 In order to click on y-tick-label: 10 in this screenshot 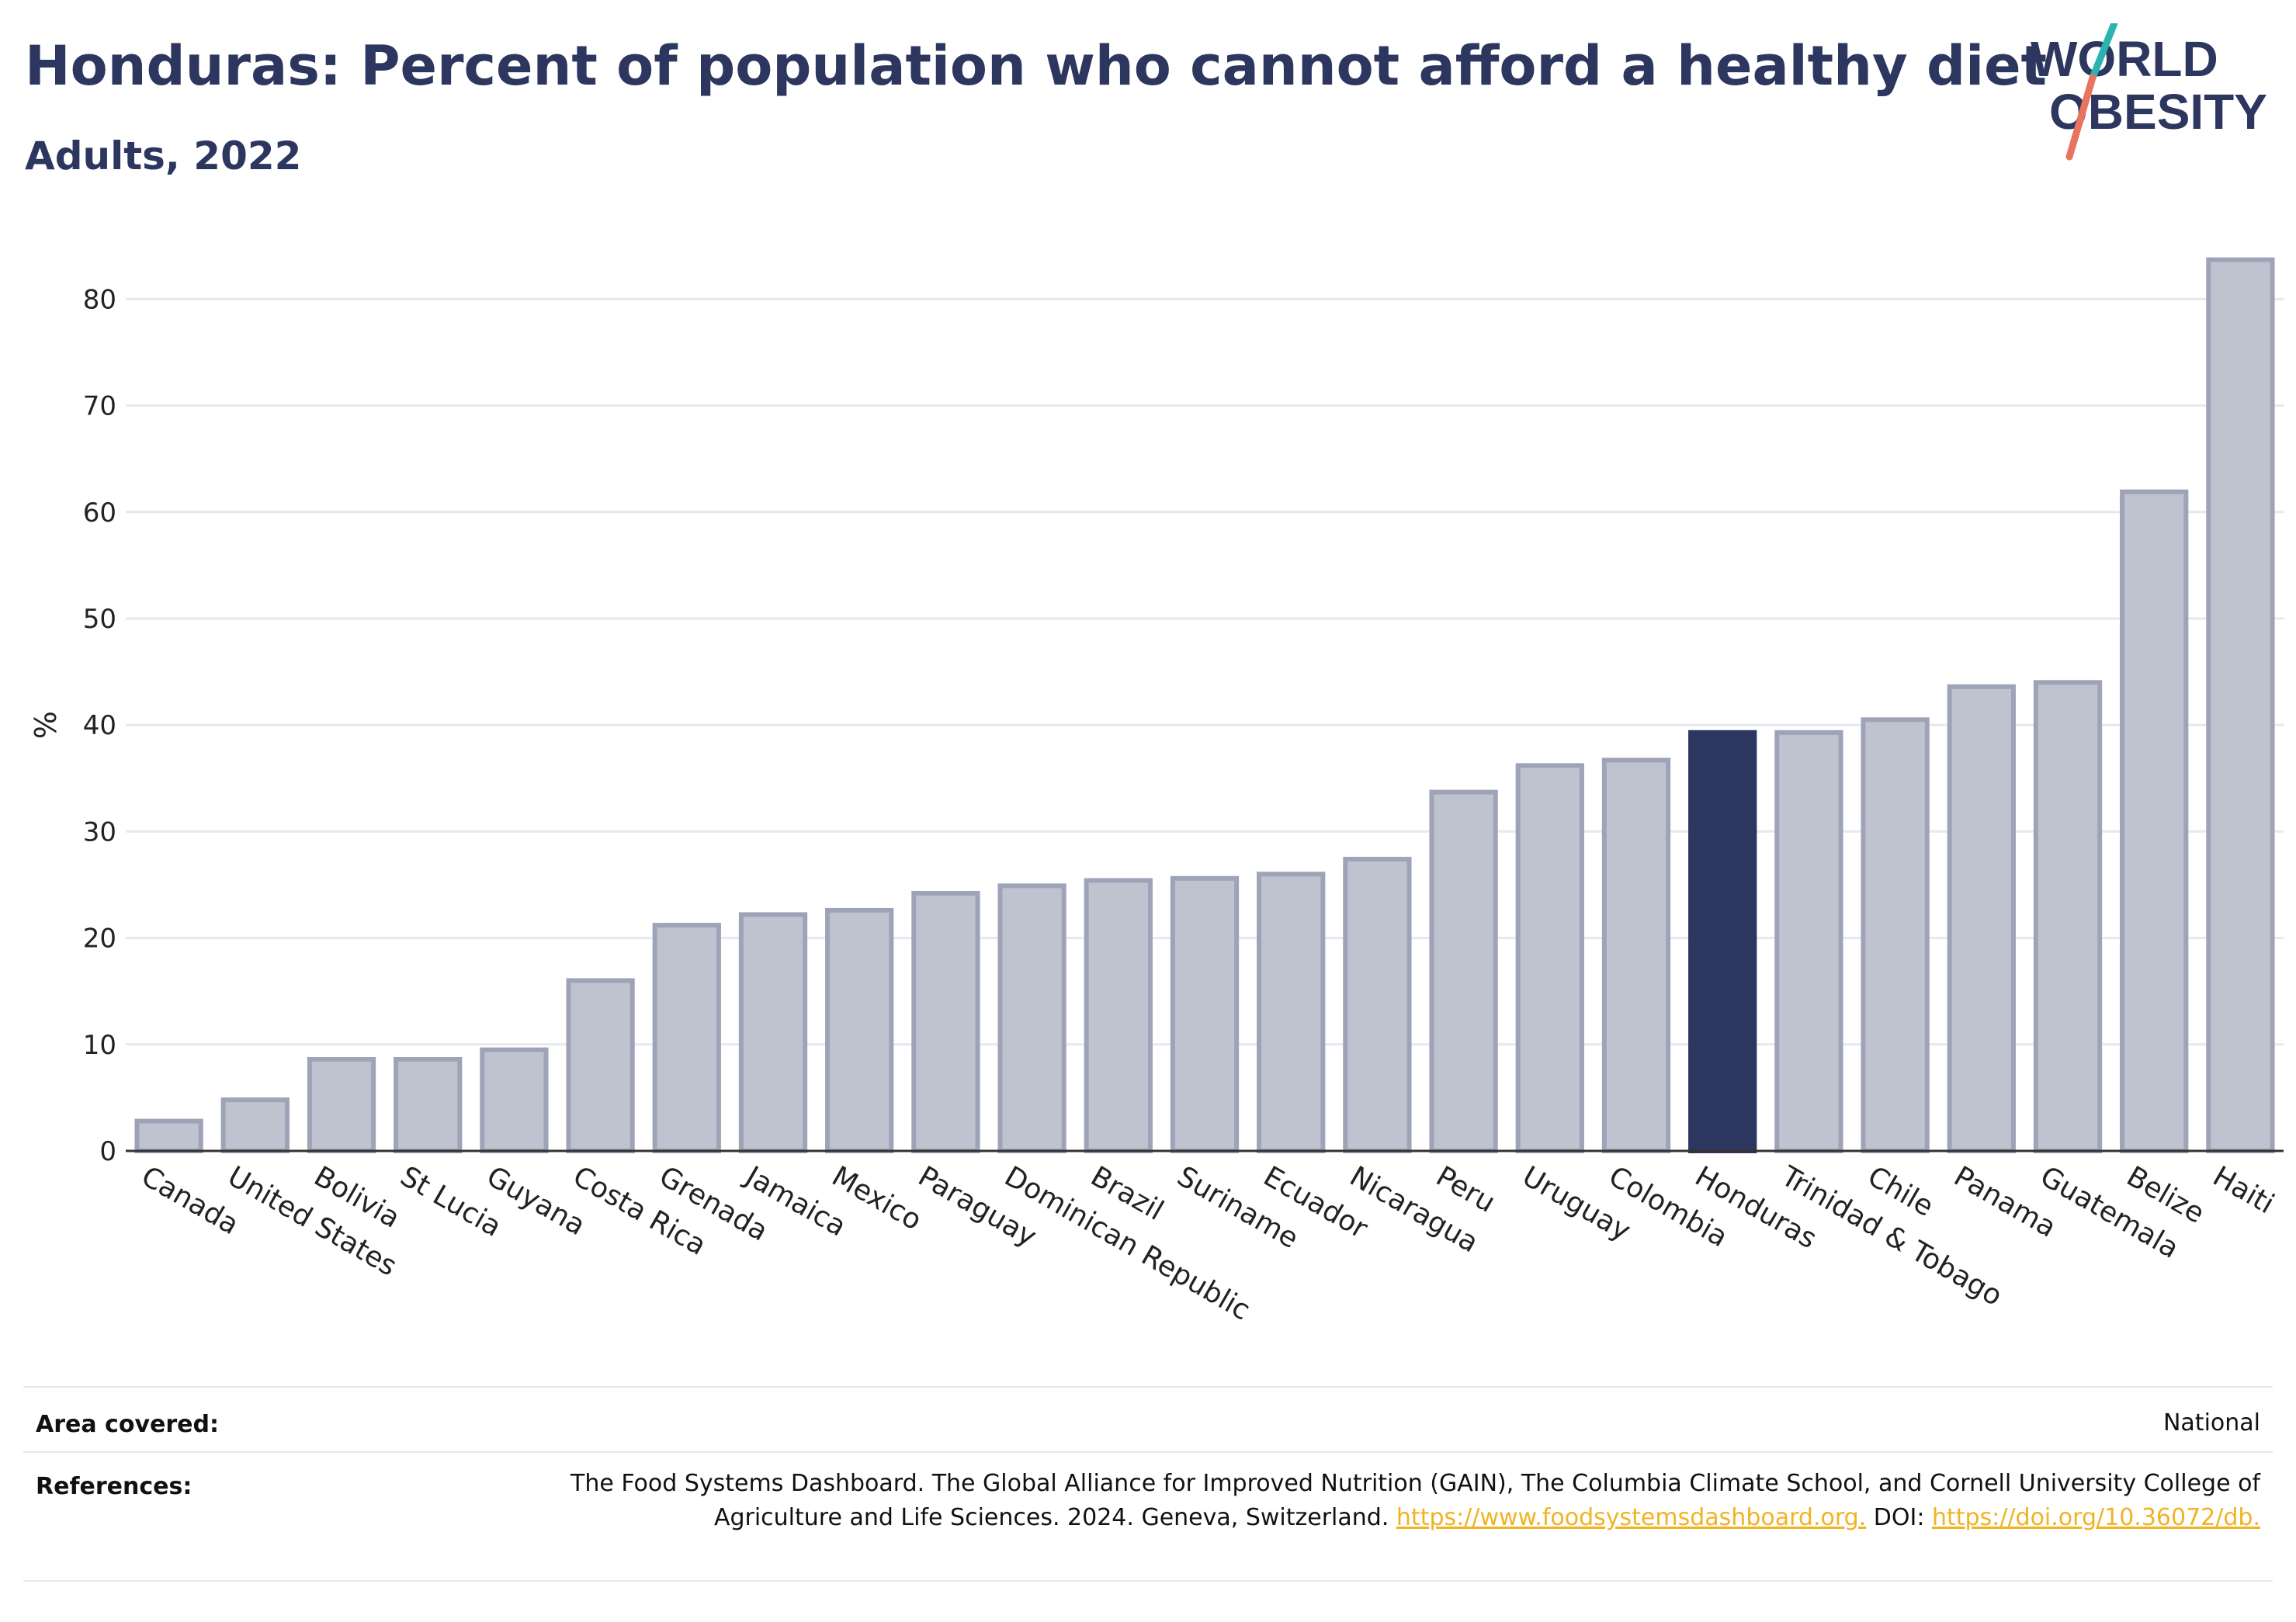, I will do `click(99, 1045)`.